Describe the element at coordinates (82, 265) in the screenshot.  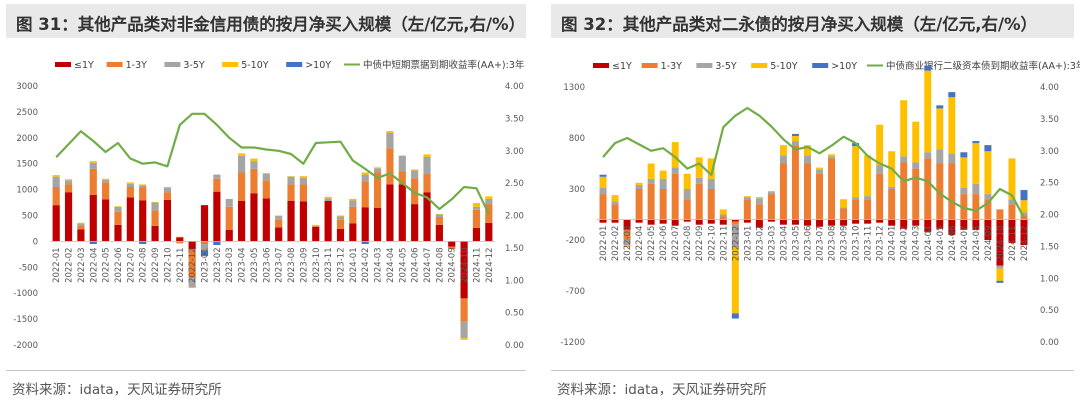
I see `x-tick-label: 2022-03` at that location.